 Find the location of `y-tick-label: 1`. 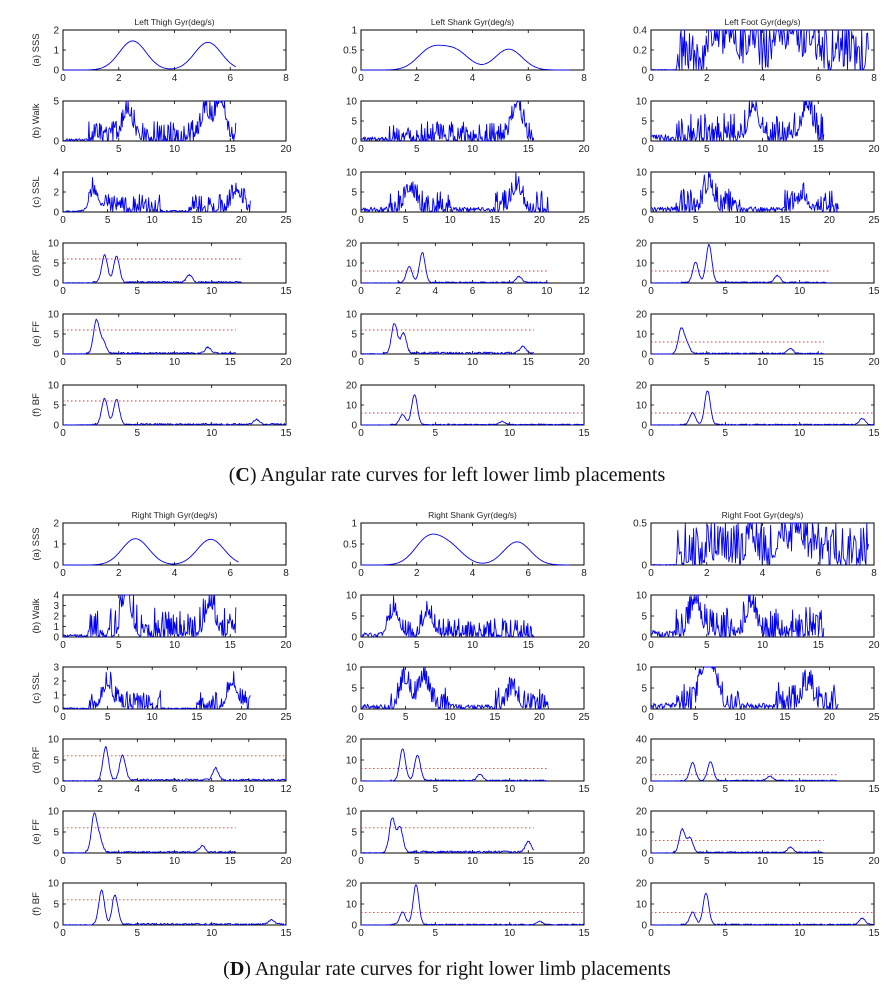

y-tick-label: 1 is located at coordinates (56, 696).